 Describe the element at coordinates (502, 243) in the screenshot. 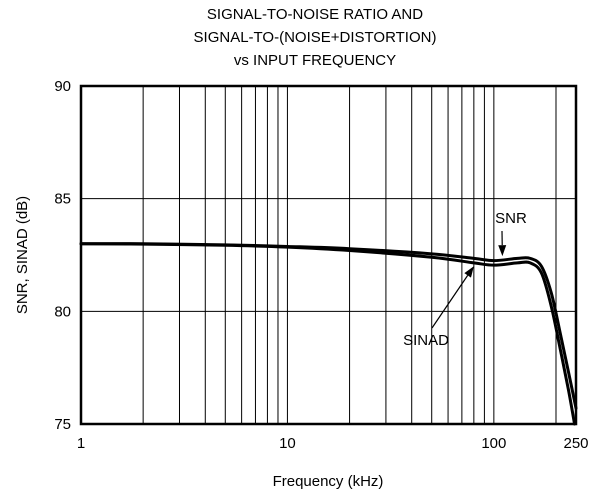

I see `annotation-snr-arrow` at that location.